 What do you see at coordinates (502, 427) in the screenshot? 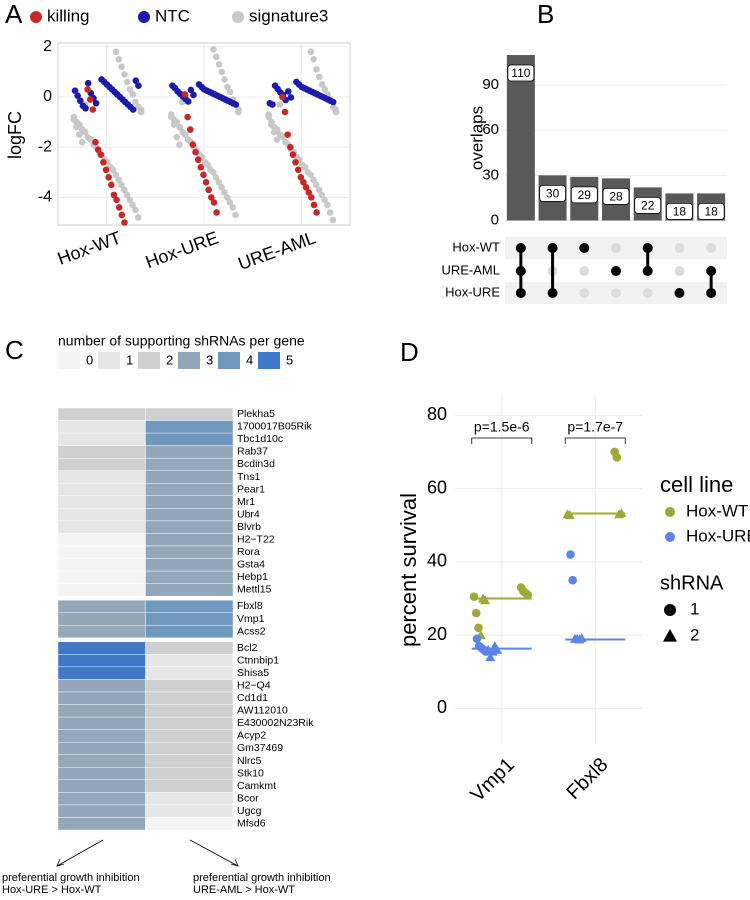
I see `p-value: p=1.5e-6` at bounding box center [502, 427].